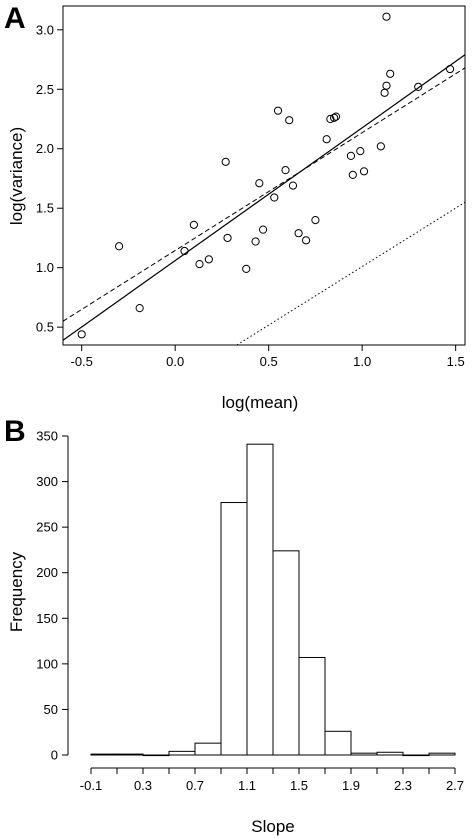  Describe the element at coordinates (45, 267) in the screenshot. I see `y-tick-label: 1.0` at that location.